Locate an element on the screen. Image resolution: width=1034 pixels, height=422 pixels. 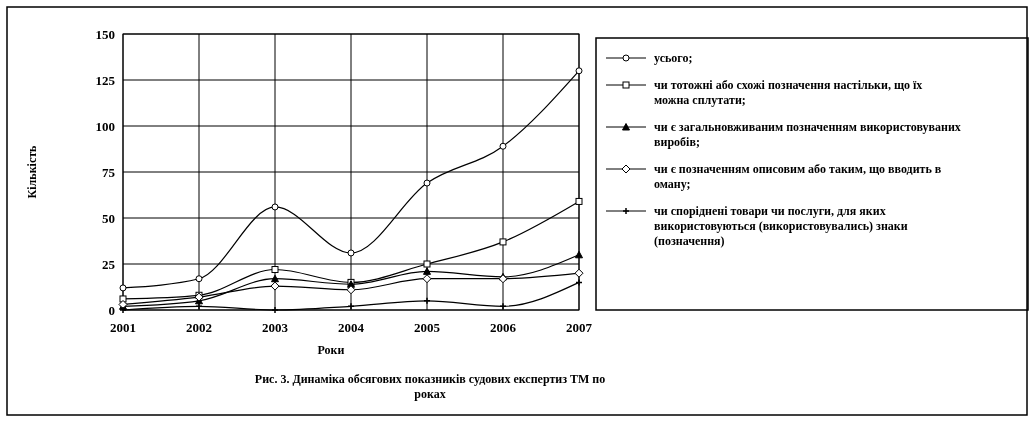
legend-label: чи споріднені товари чи послуги, для яких використовуються (використовувались) знаки (позначення) is located at coordinates (781, 226).